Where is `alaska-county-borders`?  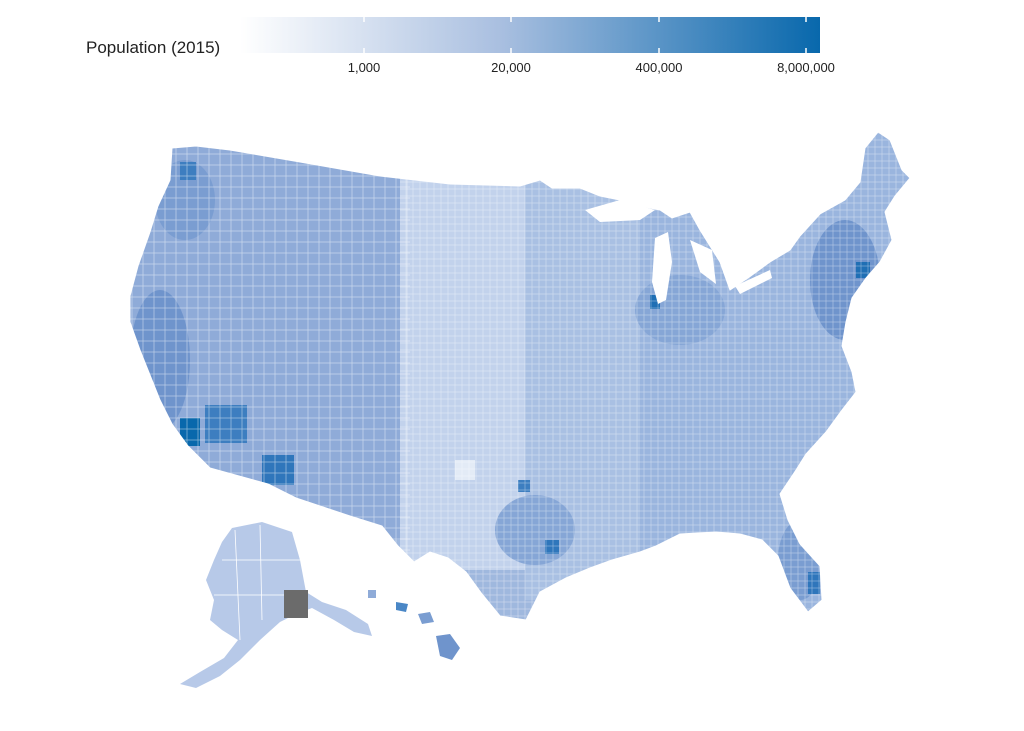 alaska-county-borders is located at coordinates (260, 582).